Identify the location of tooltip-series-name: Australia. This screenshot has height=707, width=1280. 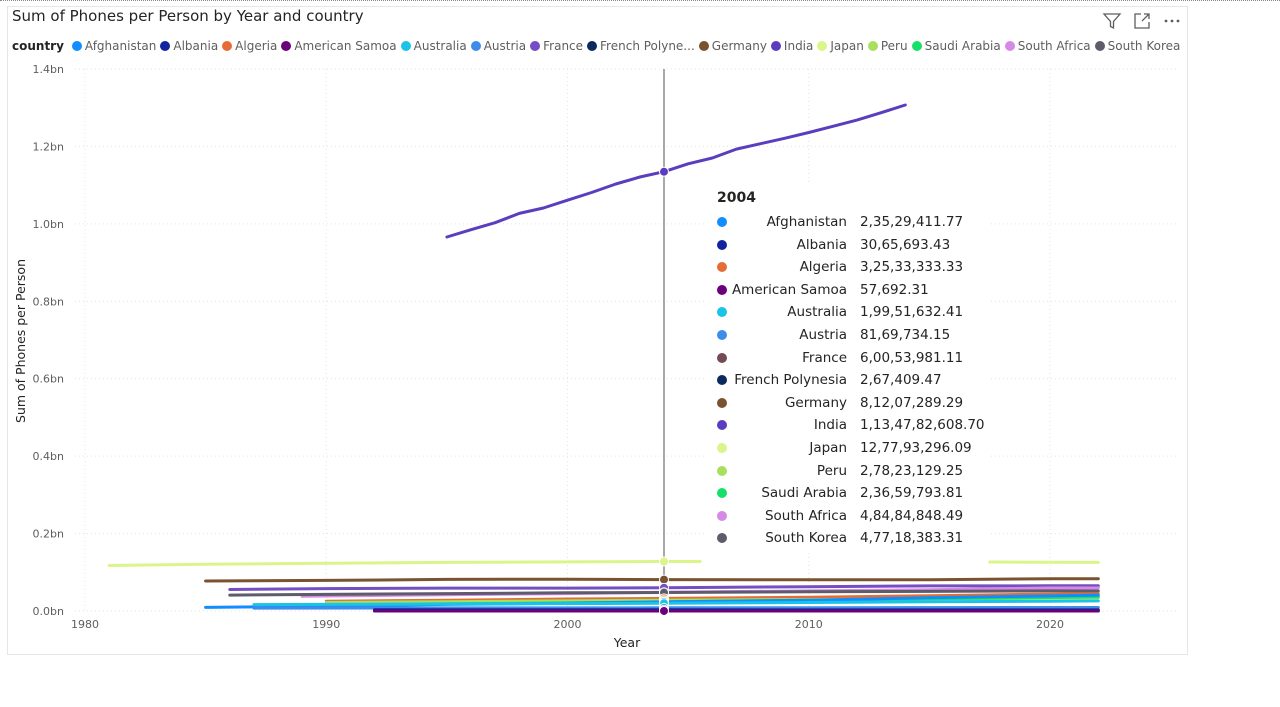
(817, 312).